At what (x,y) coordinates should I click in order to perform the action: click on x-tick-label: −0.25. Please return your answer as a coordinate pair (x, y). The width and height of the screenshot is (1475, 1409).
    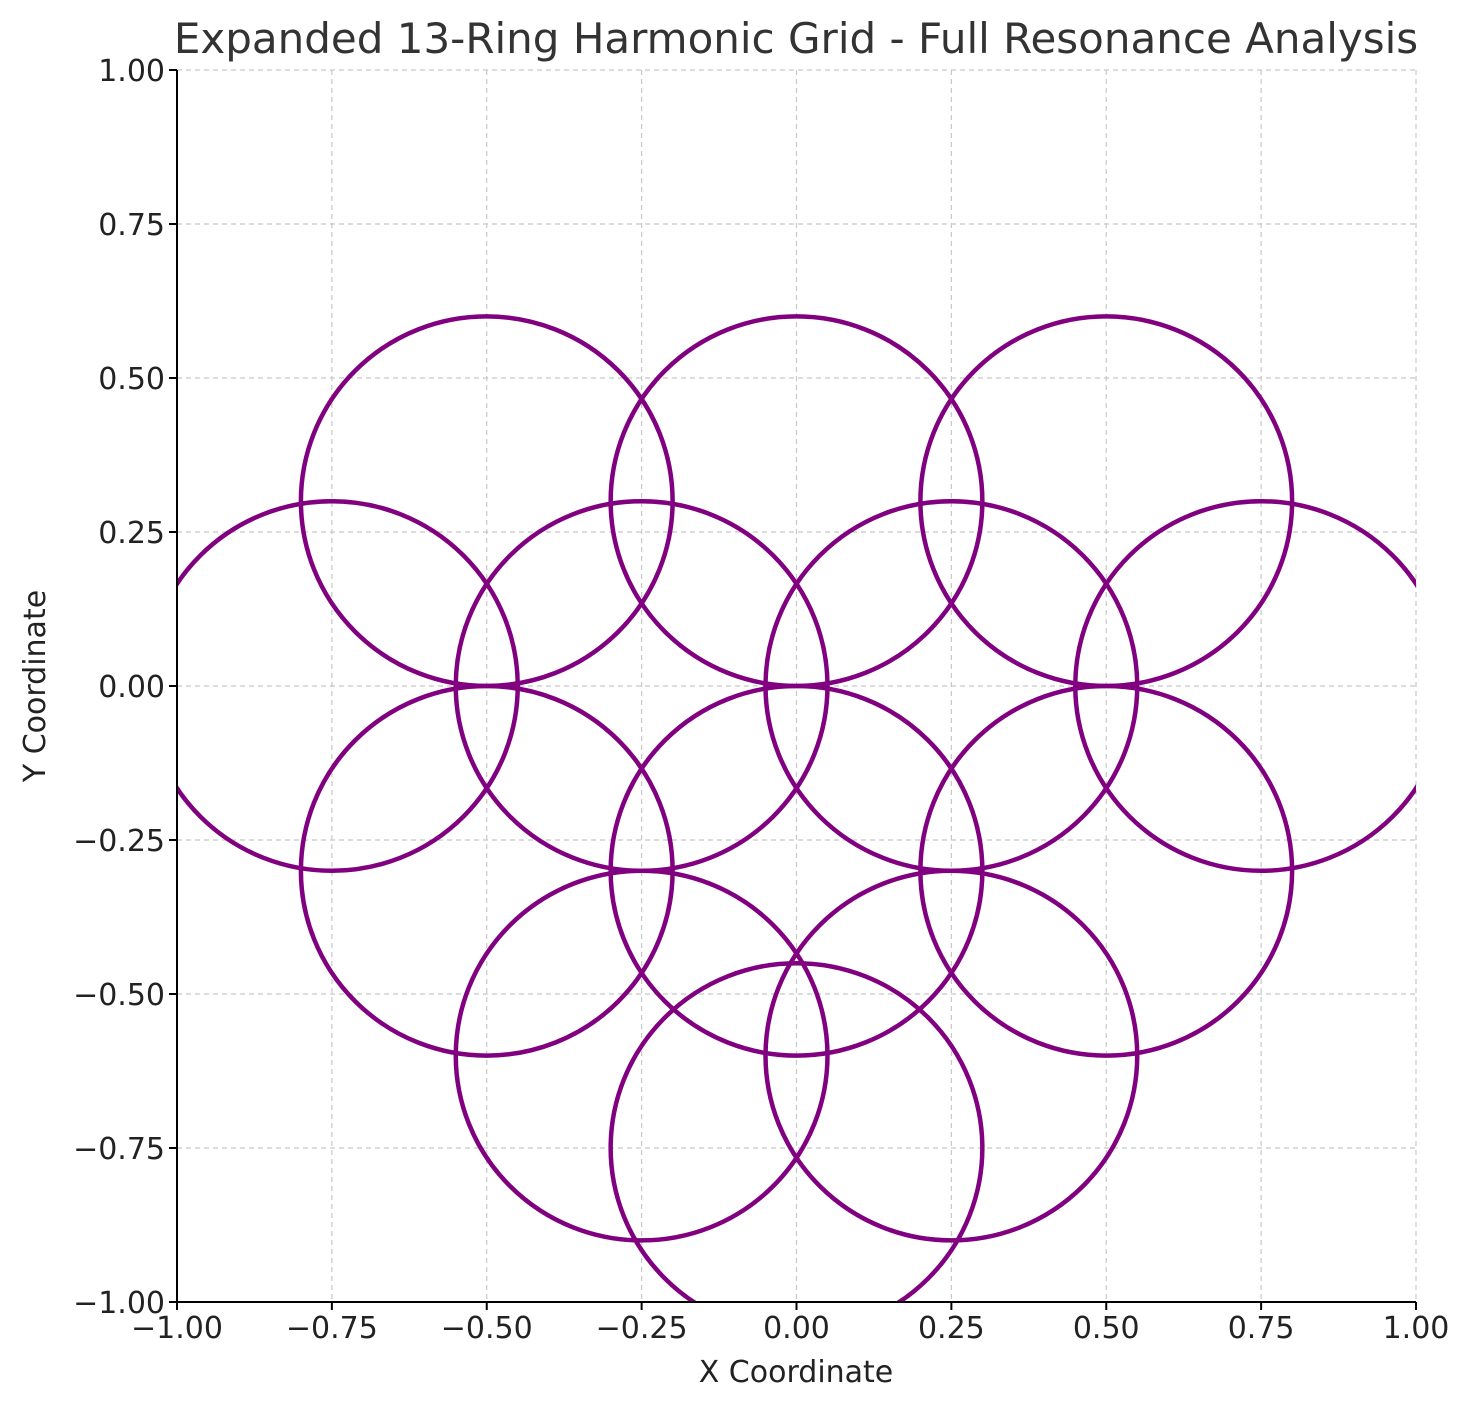
    Looking at the image, I should click on (642, 1328).